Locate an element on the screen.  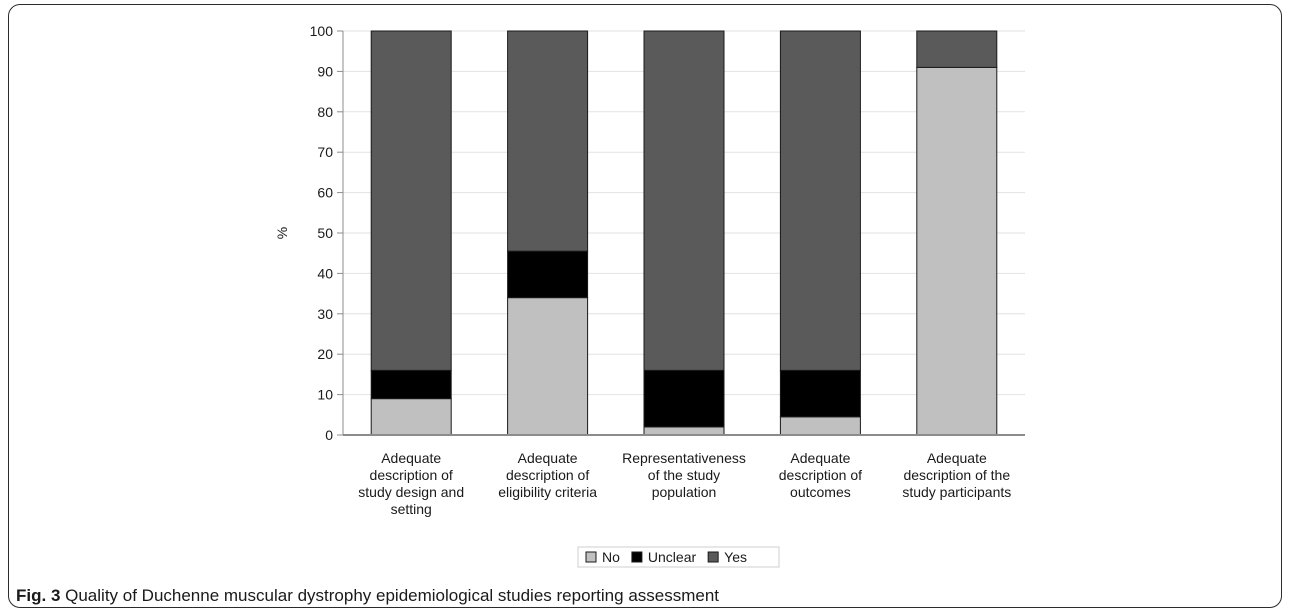
legend-label-no: No is located at coordinates (611, 557).